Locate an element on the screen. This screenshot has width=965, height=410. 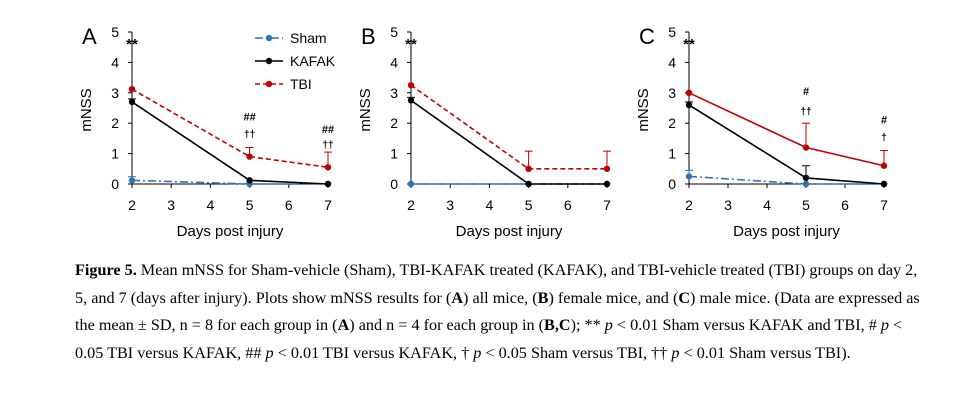
y-tick-label: 2 is located at coordinates (394, 123).